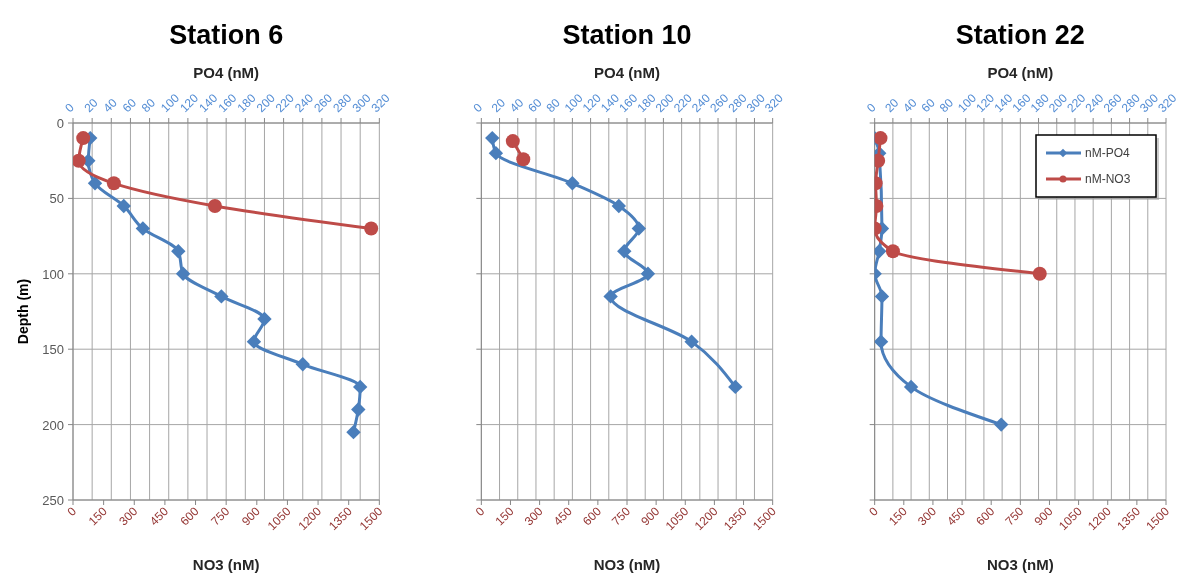 Image resolution: width=1196 pixels, height=586 pixels. Describe the element at coordinates (1020, 35) in the screenshot. I see `chart-title: Station 22` at that location.